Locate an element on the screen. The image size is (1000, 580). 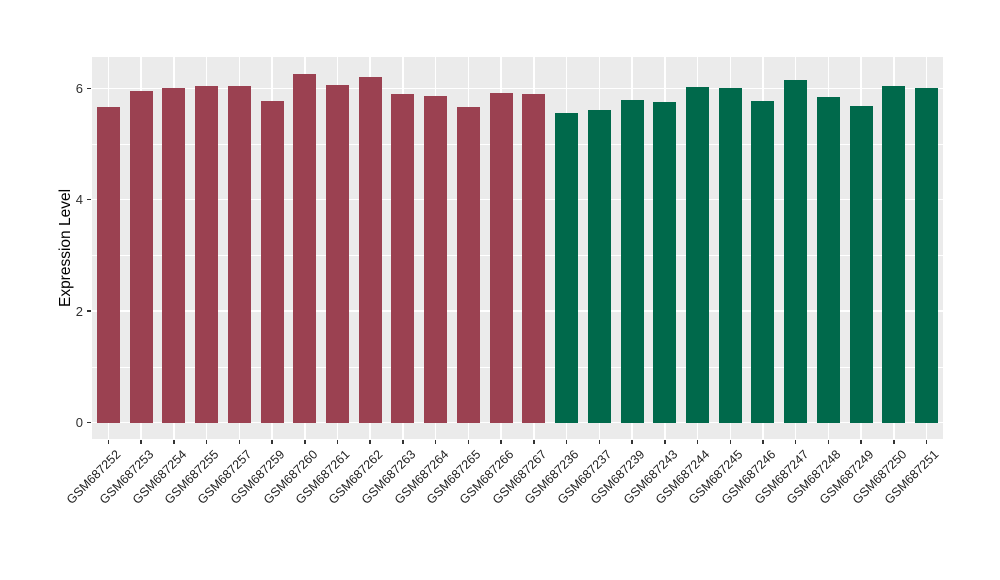
y-tick-label: 4 is located at coordinates (79, 200).